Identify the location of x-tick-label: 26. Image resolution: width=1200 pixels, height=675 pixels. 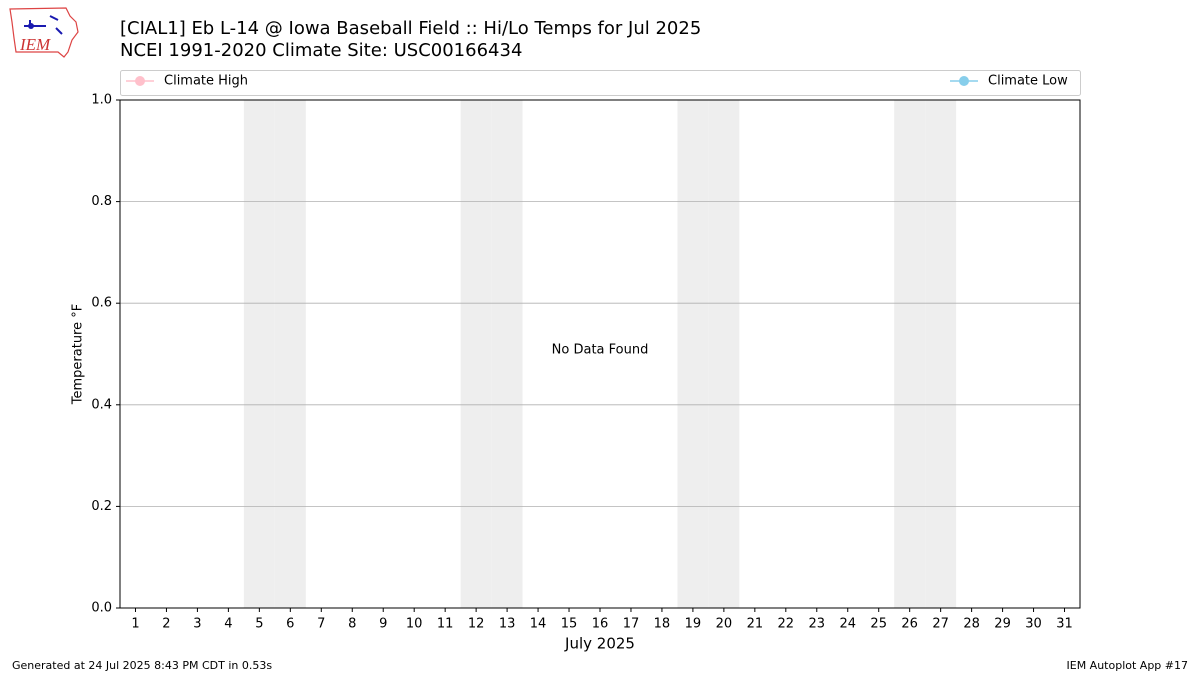
(909, 624).